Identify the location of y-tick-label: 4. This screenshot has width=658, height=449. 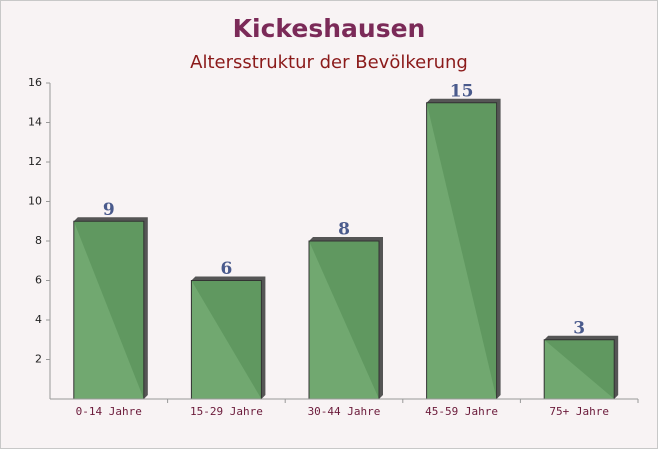
(38, 319).